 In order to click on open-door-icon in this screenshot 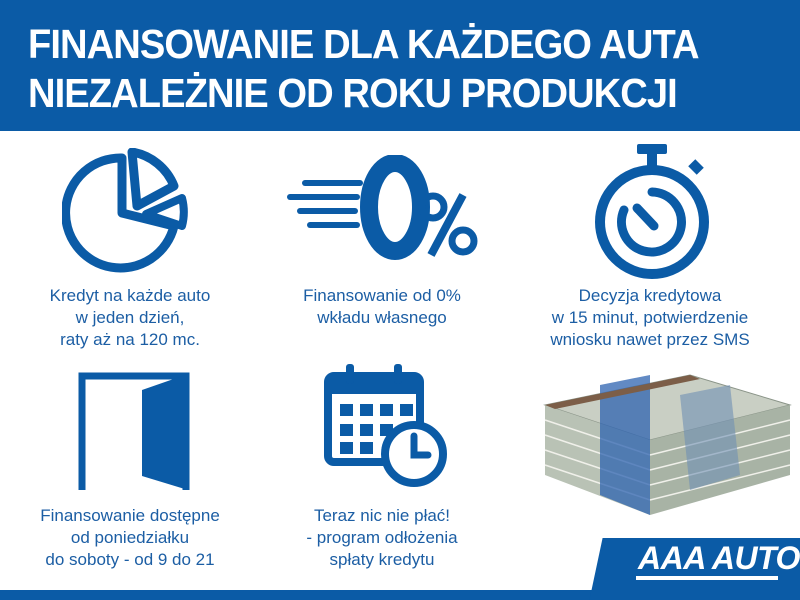, I will do `click(134, 431)`.